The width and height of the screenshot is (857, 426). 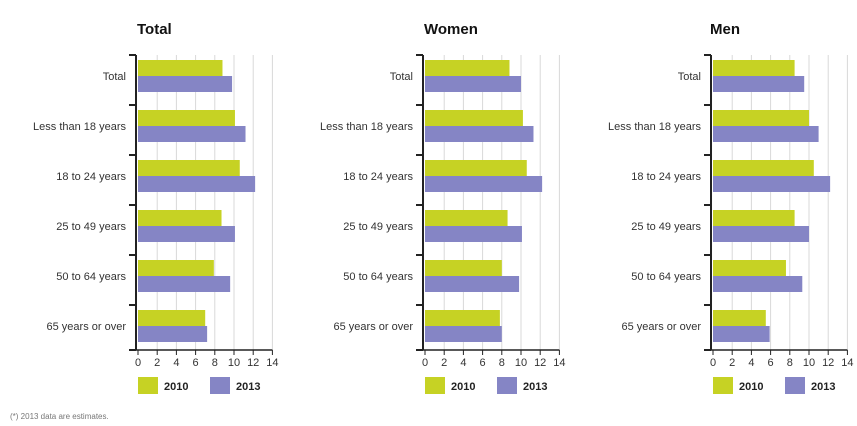 What do you see at coordinates (154, 29) in the screenshot?
I see `panel-title: Total` at bounding box center [154, 29].